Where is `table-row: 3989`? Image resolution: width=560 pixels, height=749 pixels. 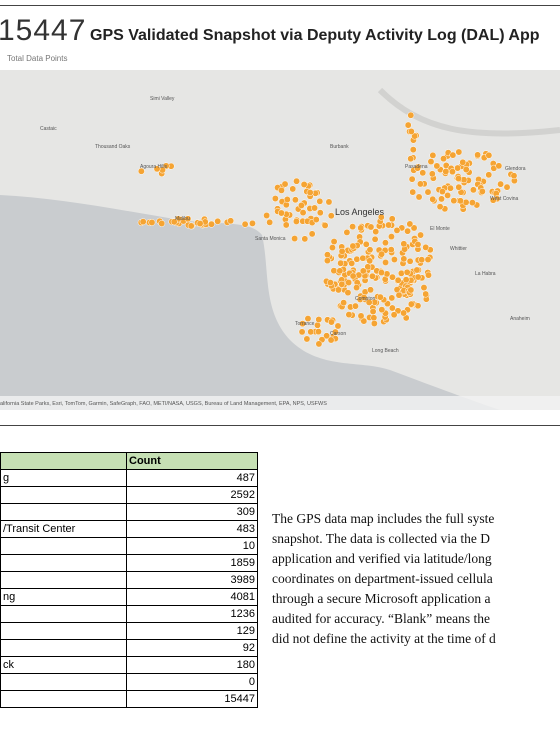 table-row: 3989 is located at coordinates (129, 580).